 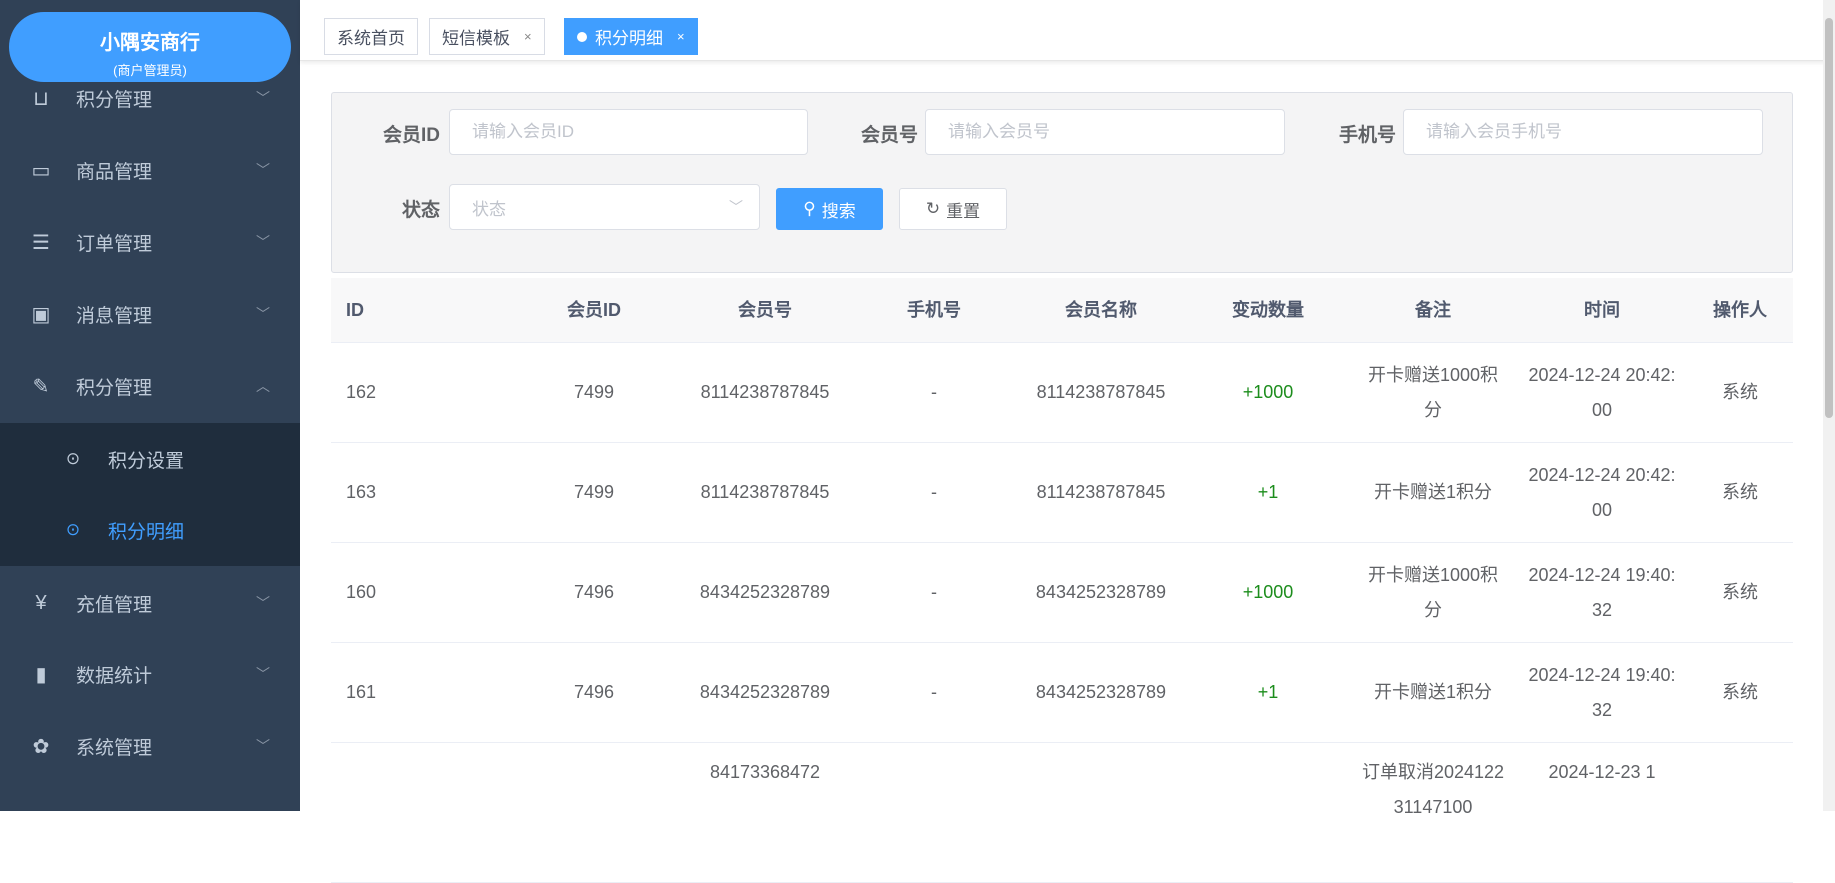 I want to click on logo-title: 小隅安商行, so click(x=150, y=43).